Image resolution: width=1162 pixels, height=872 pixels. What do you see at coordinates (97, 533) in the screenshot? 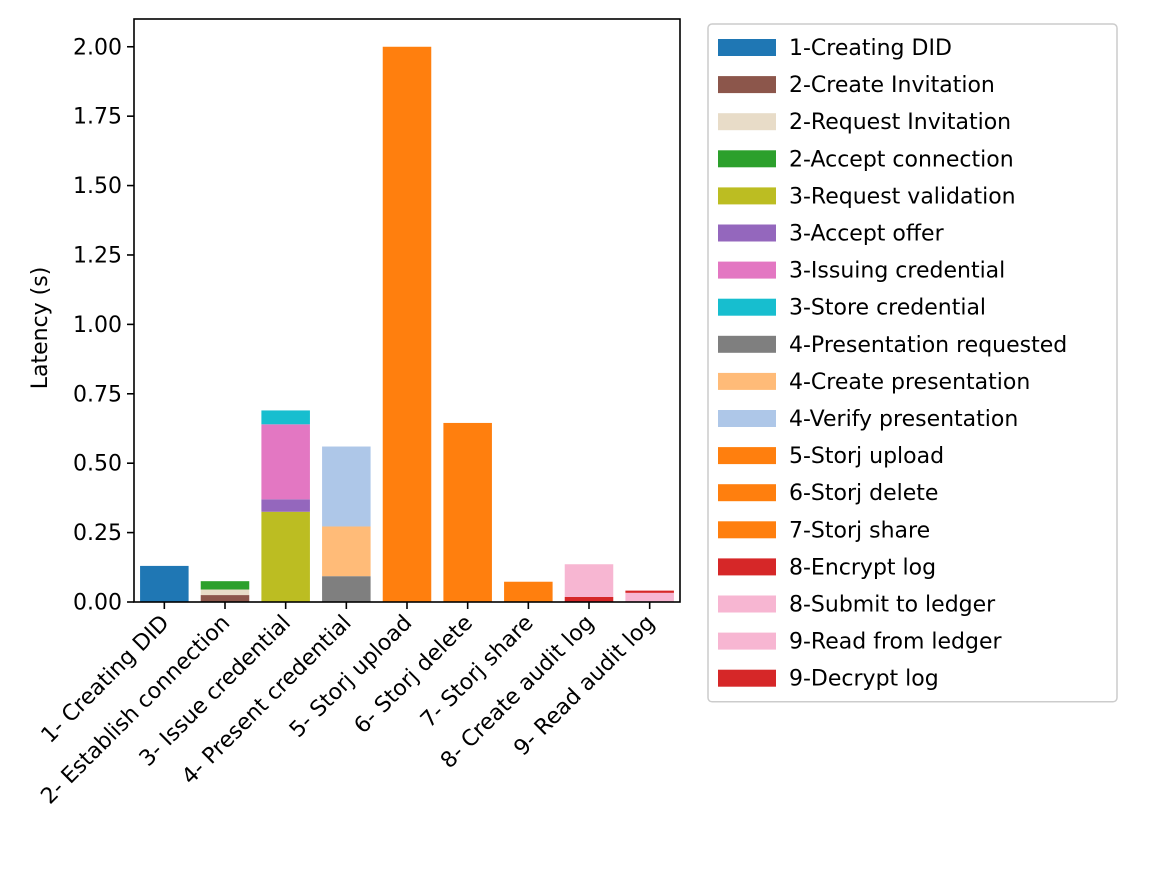
I see `y-tick-label: 0.25` at bounding box center [97, 533].